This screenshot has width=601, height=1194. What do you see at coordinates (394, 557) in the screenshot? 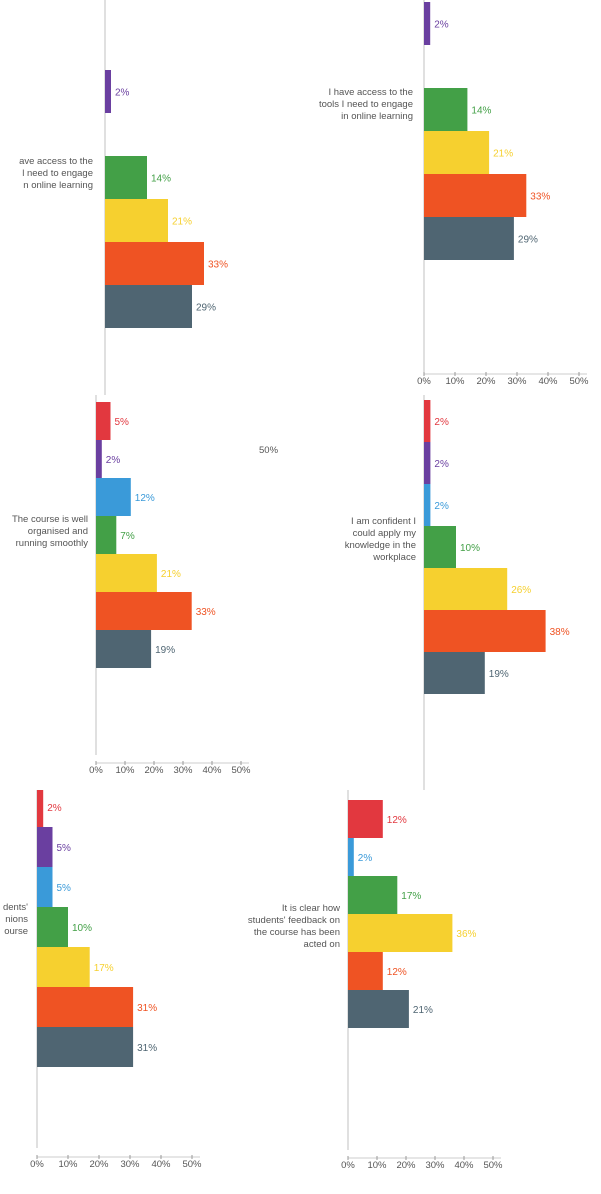
I see `question-line: workplace` at bounding box center [394, 557].